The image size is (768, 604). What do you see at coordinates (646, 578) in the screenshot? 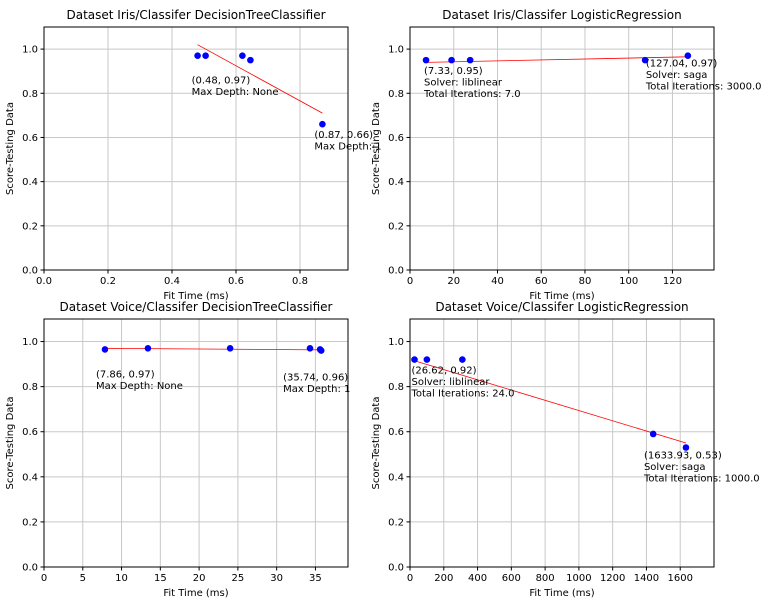
I see `x-tick-label: 1400` at bounding box center [646, 578].